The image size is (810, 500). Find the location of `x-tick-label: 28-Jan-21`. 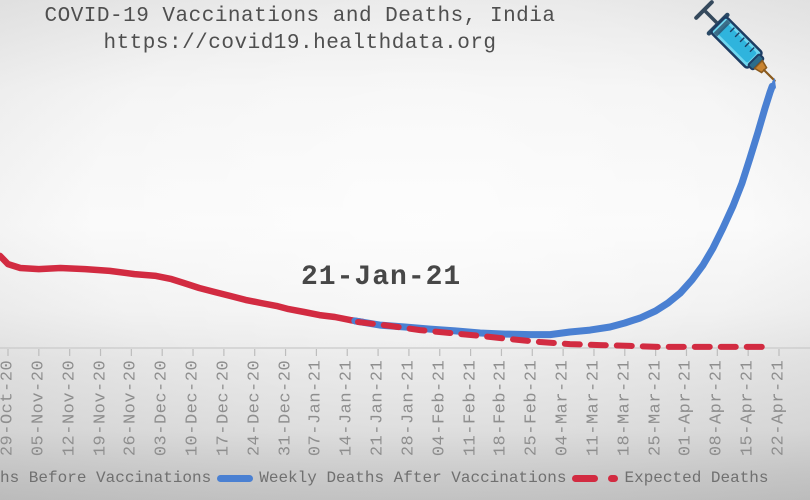

x-tick-label: 28-Jan-21 is located at coordinates (409, 408).